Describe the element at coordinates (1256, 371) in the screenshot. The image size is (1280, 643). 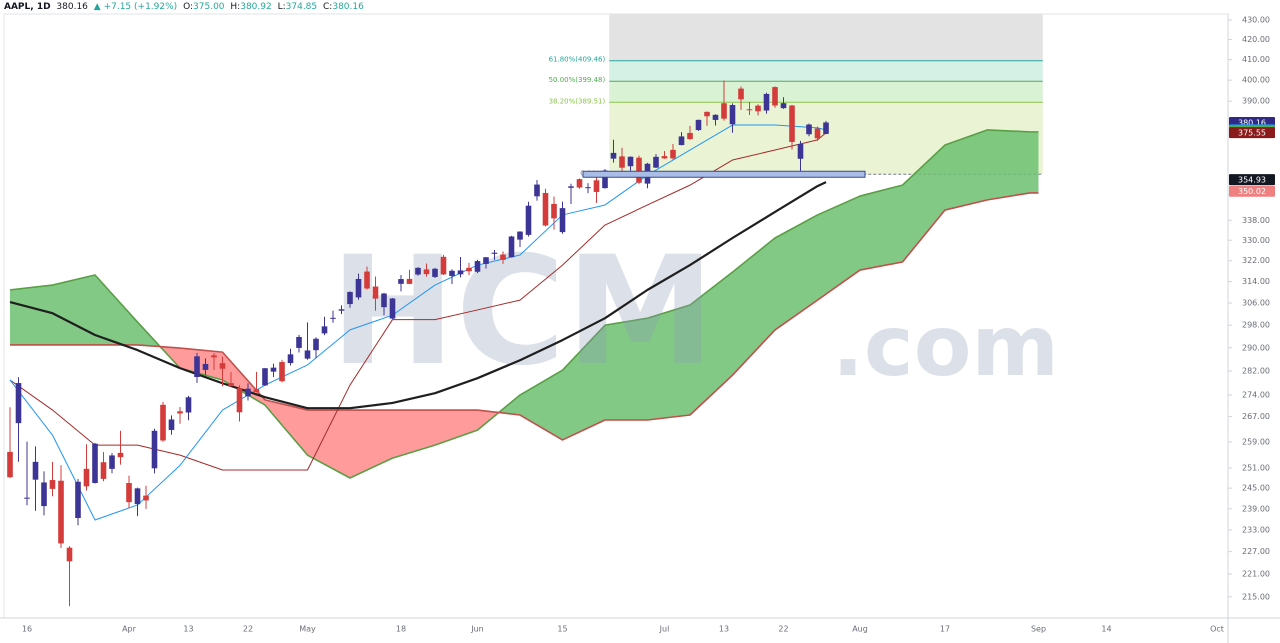
I see `y-tick-label: 282.00` at that location.